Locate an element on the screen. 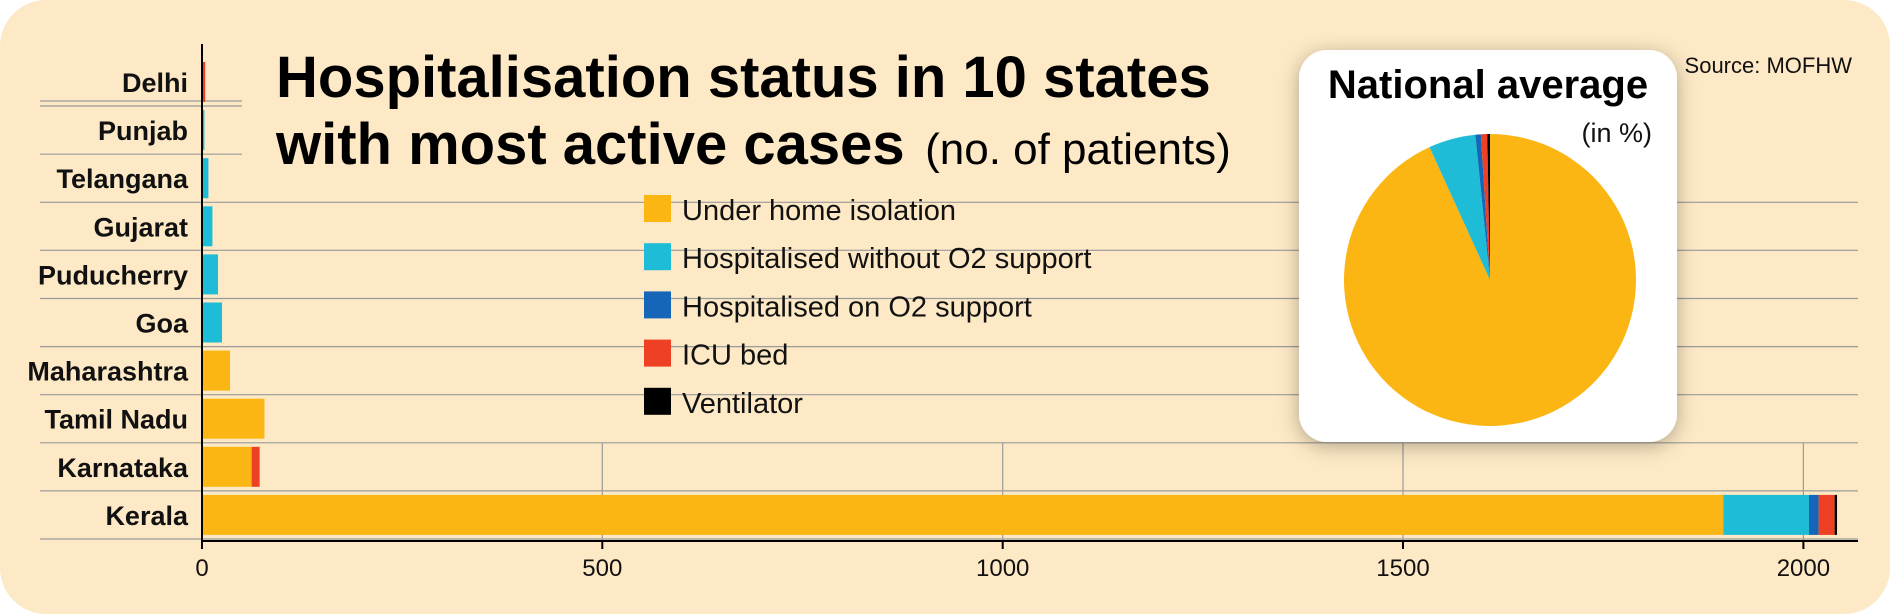  state-label: Goa is located at coordinates (161, 324).